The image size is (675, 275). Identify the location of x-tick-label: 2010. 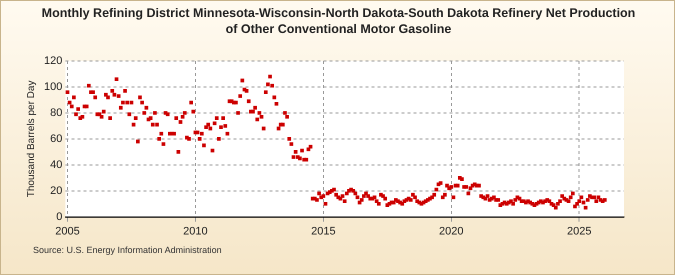
(195, 231).